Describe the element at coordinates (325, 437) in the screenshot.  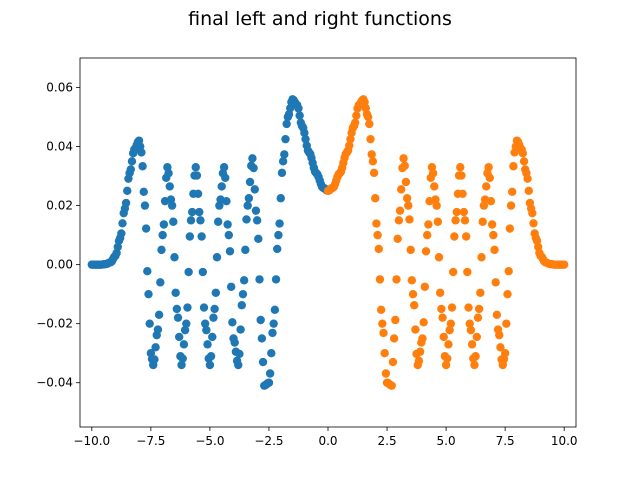
I see `x-axis: −10.0 −7.5 −5.0 −2.5 0.0 2.5 5.0 7.5 10.0` at that location.